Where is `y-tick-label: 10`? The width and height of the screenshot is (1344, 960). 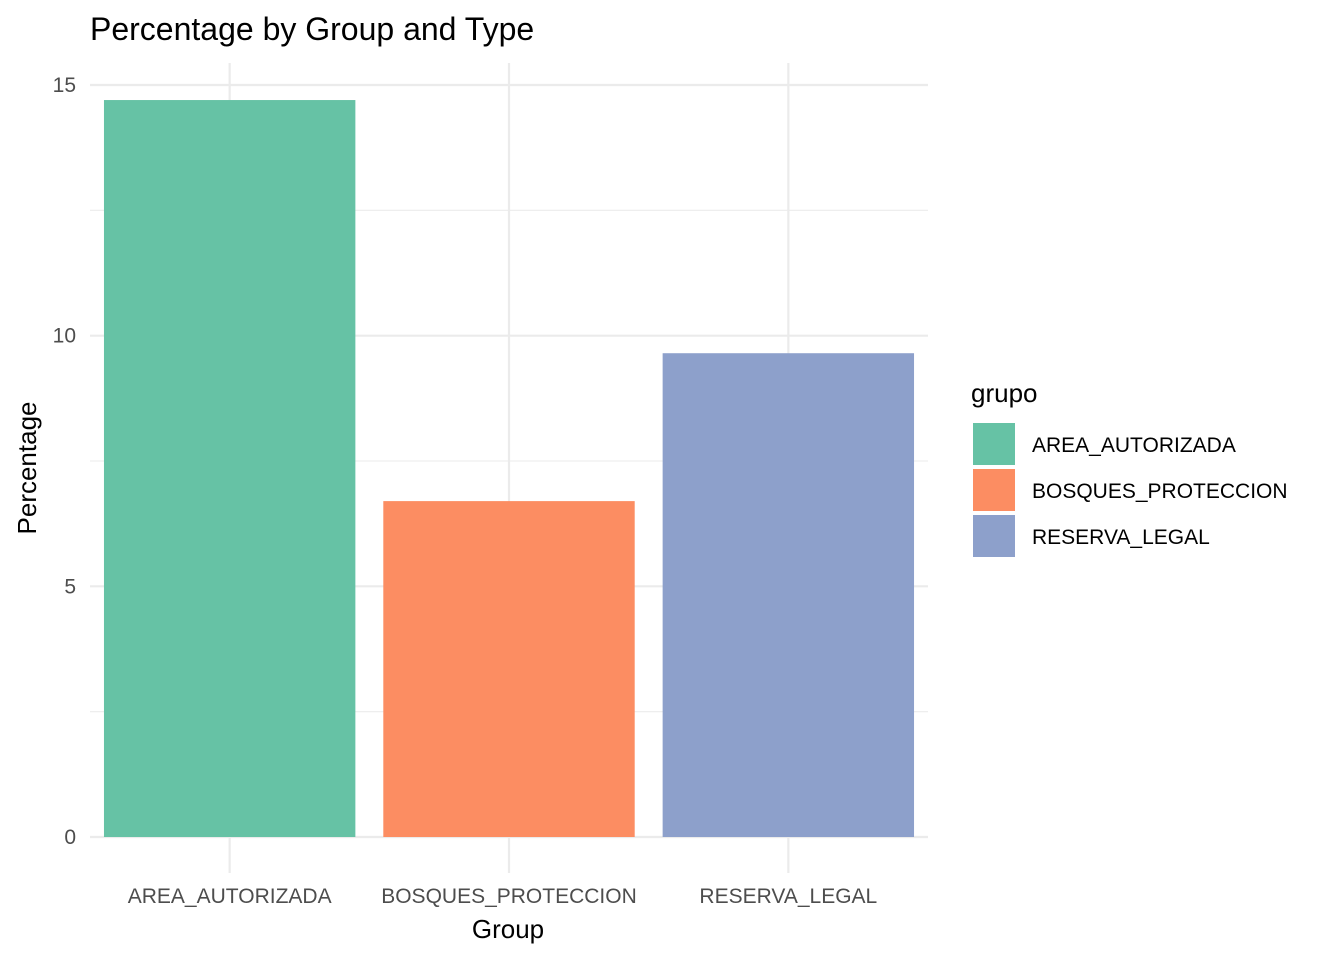
y-tick-label: 10 is located at coordinates (64, 336).